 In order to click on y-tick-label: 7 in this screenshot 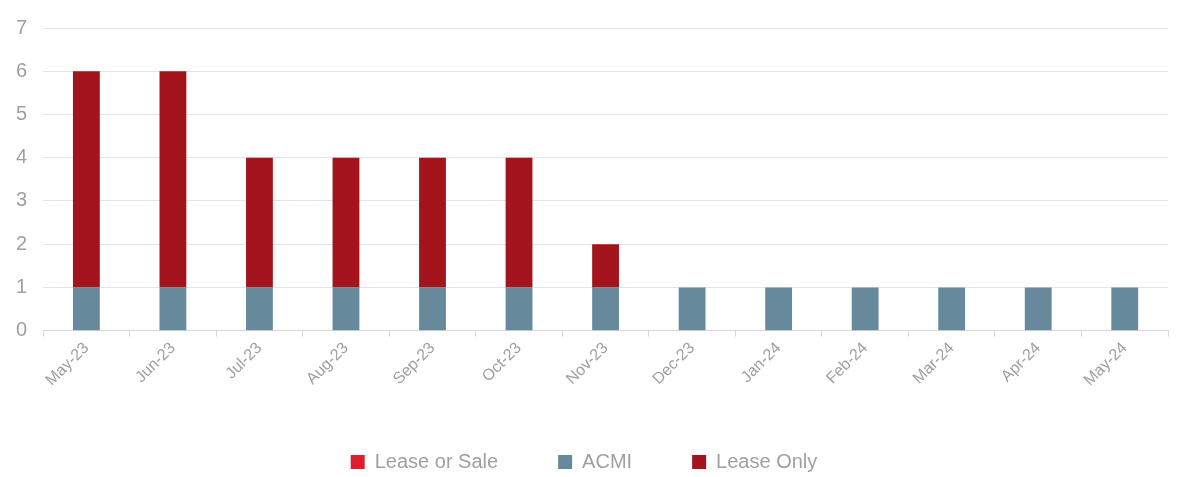, I will do `click(22, 26)`.